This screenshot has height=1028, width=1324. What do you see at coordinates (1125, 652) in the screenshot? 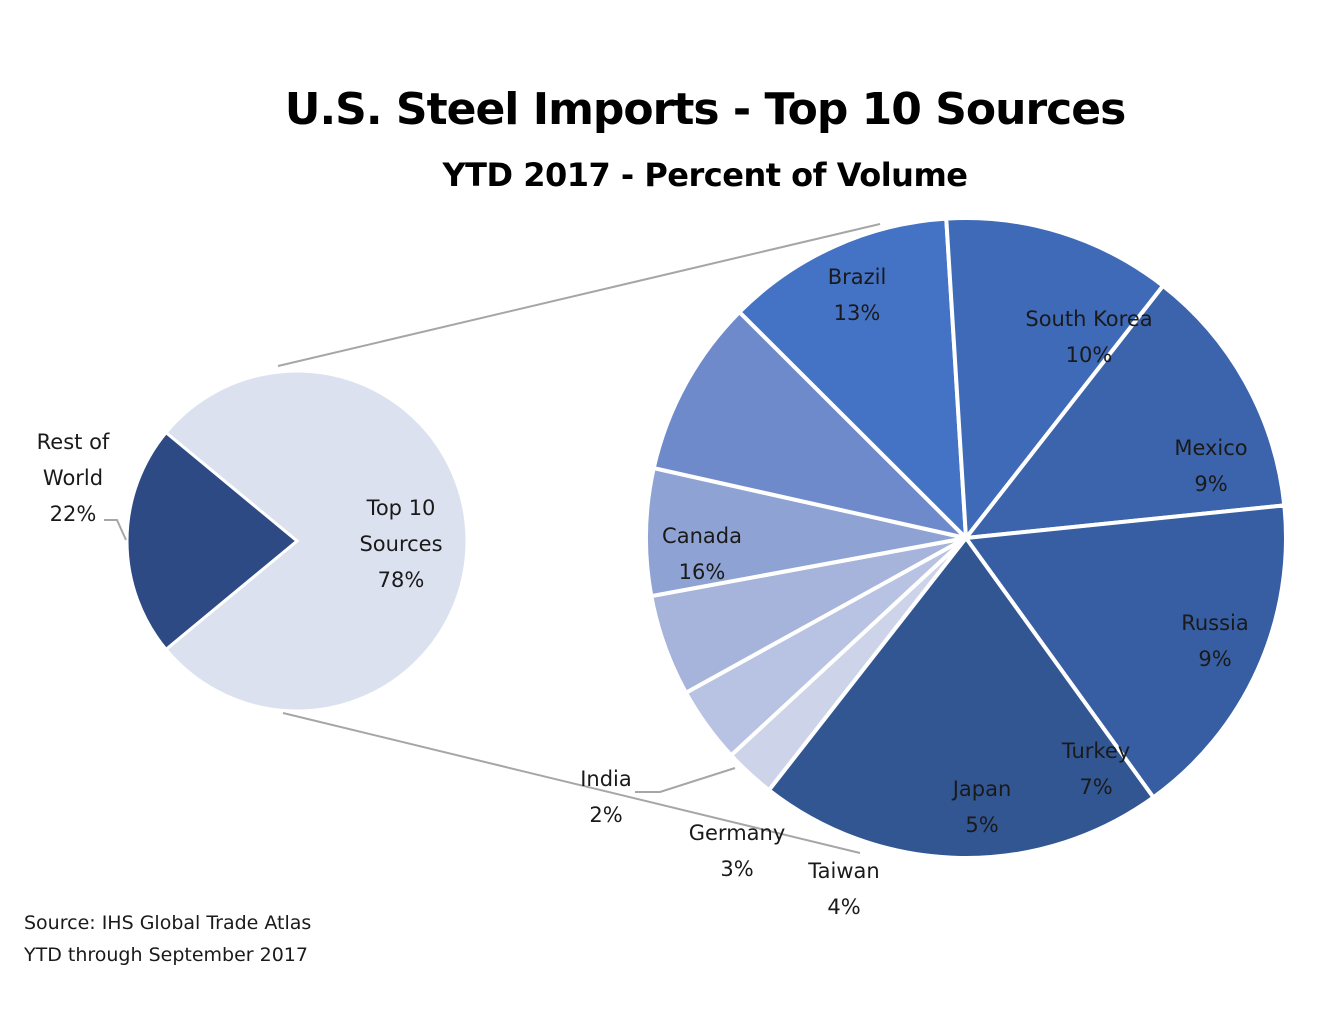
I see `slice-brazil` at bounding box center [1125, 652].